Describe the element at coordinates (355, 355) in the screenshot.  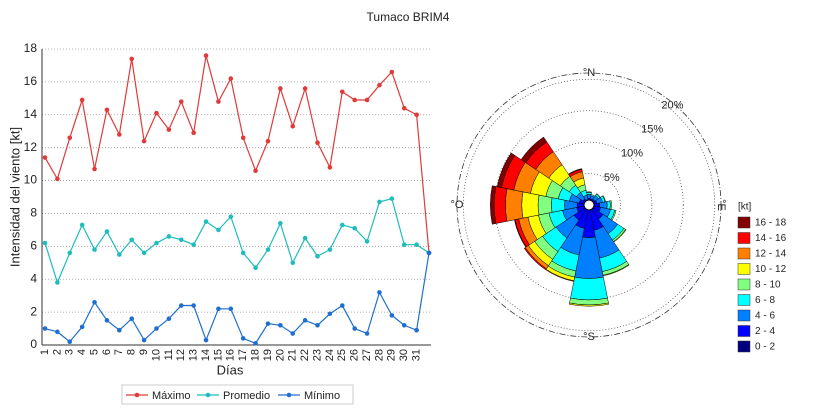
I see `x-tick-label: 26` at that location.